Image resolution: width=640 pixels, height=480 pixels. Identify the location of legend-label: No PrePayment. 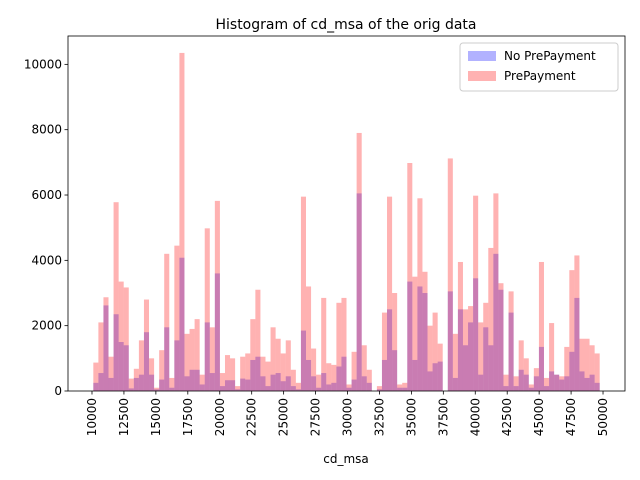
(550, 56).